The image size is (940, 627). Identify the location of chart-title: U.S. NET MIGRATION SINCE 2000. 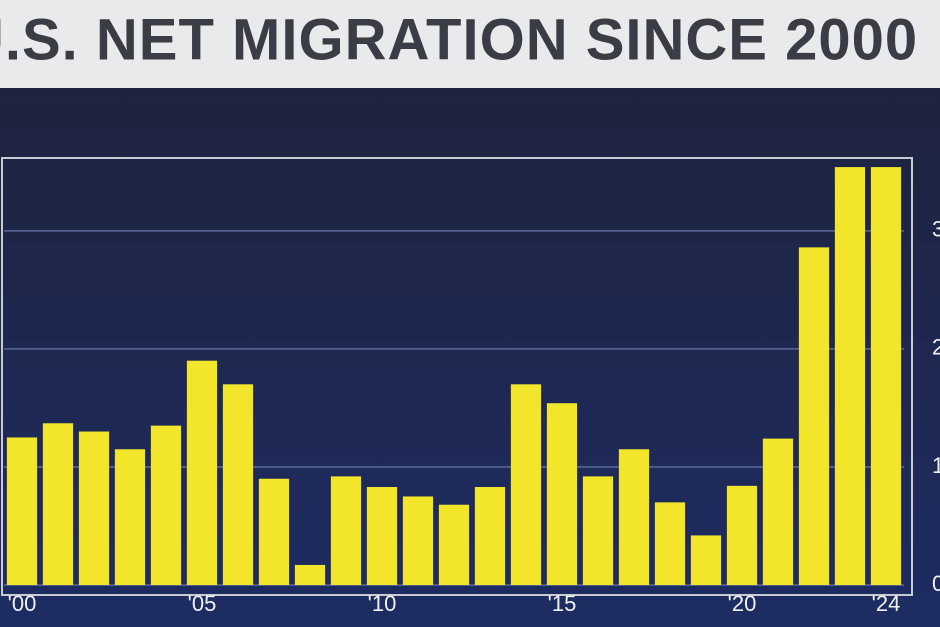
(459, 39).